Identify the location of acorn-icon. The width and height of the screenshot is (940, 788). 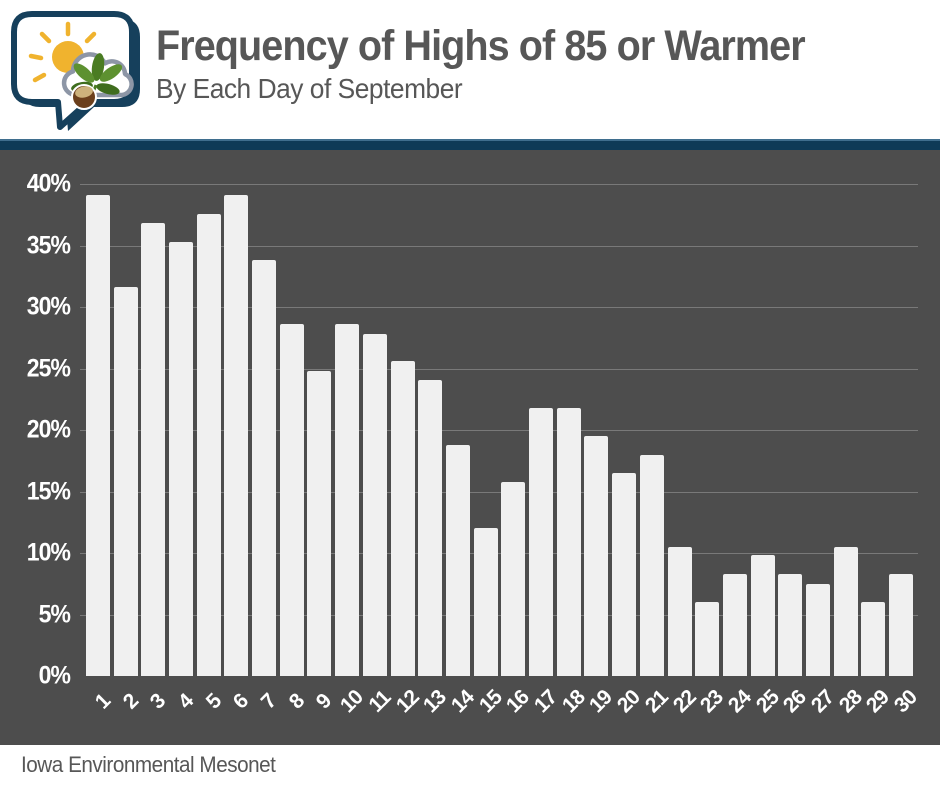
(84, 97).